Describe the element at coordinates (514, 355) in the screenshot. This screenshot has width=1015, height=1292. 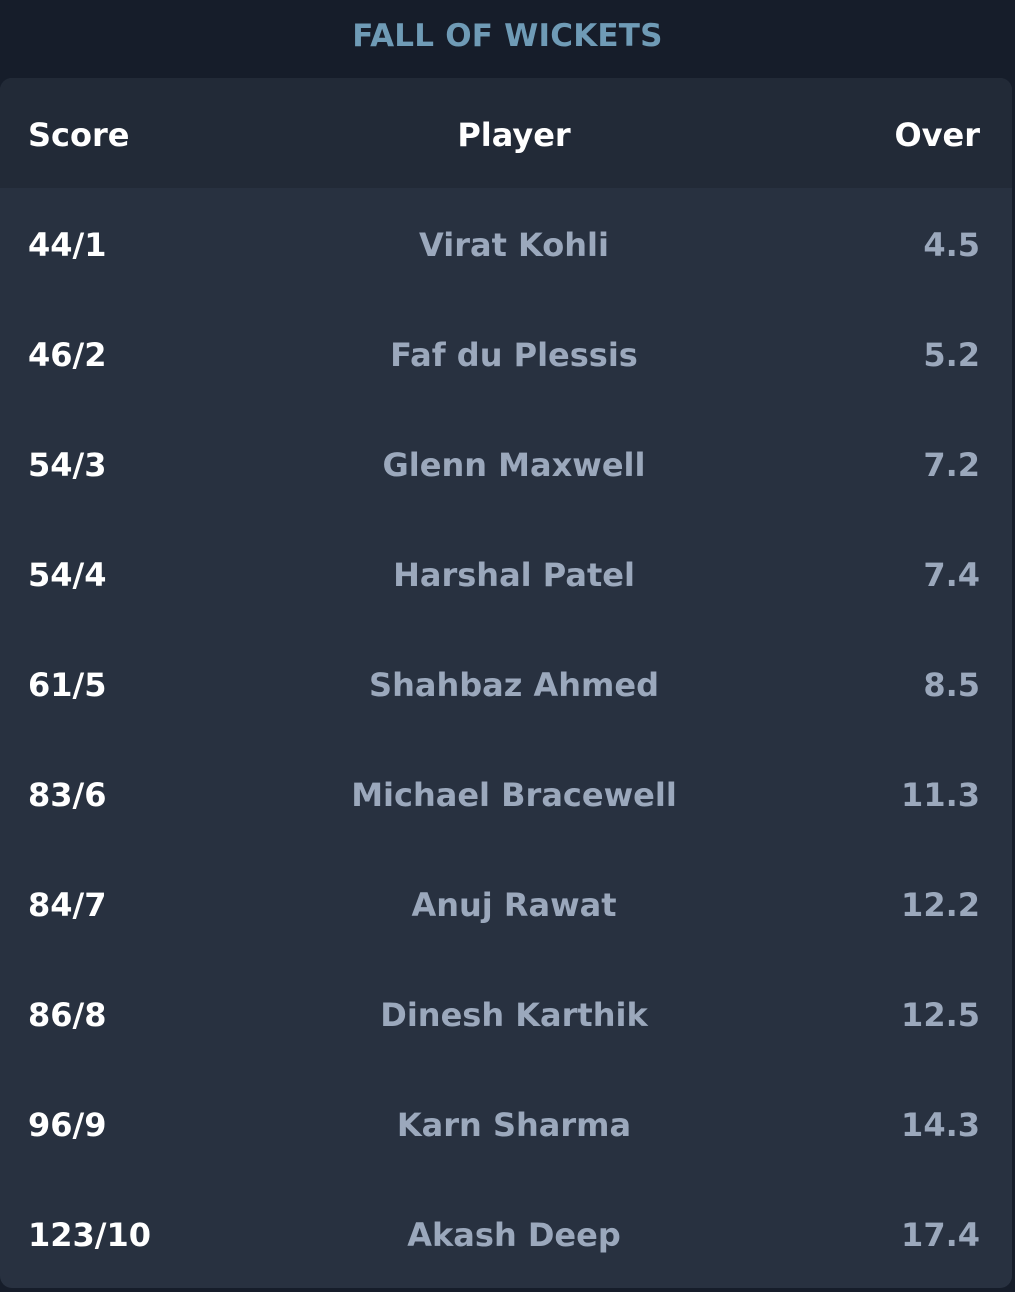
I see `player-cell: Faf du Plessis` at that location.